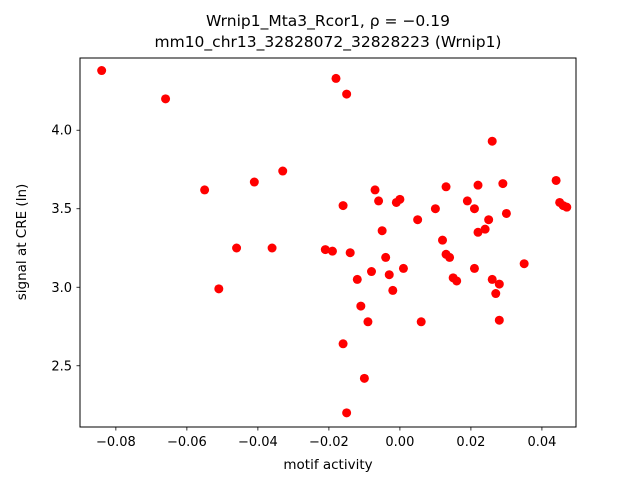 Image resolution: width=640 pixels, height=484 pixels. I want to click on x-axis-label: motif activity, so click(327, 465).